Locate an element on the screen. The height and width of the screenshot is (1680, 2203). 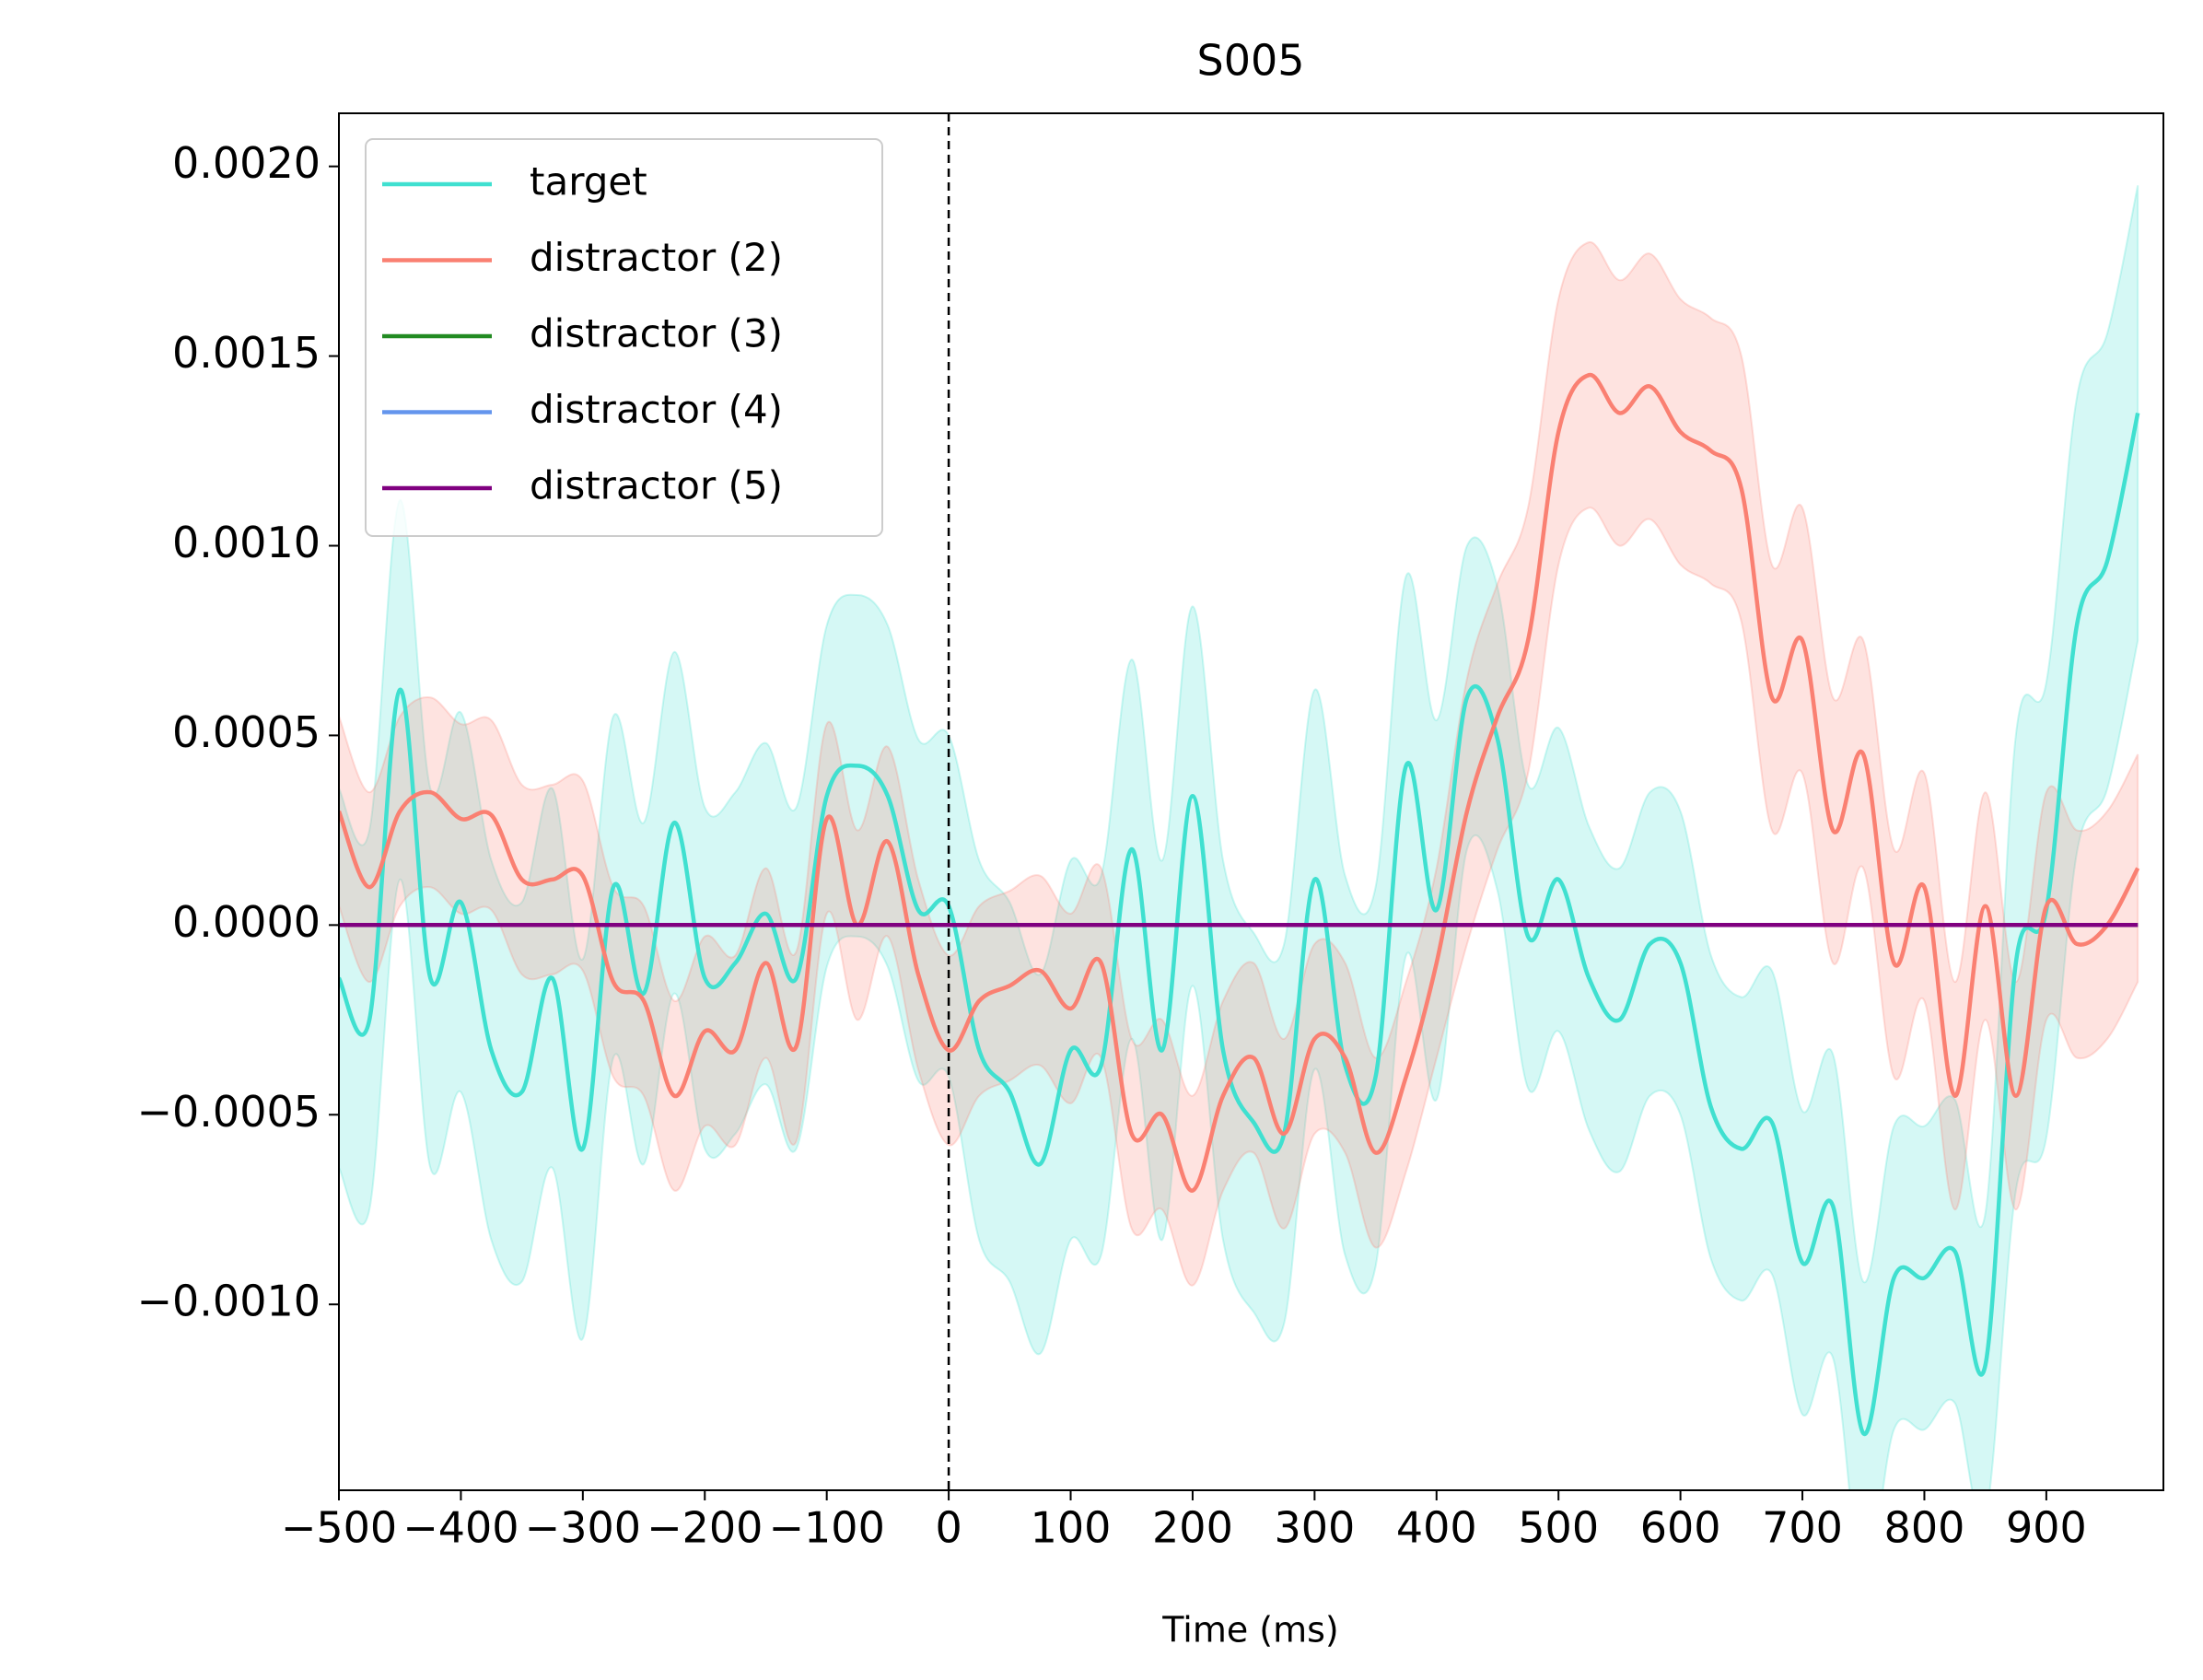
x-tick-label: 700 is located at coordinates (1803, 1528).